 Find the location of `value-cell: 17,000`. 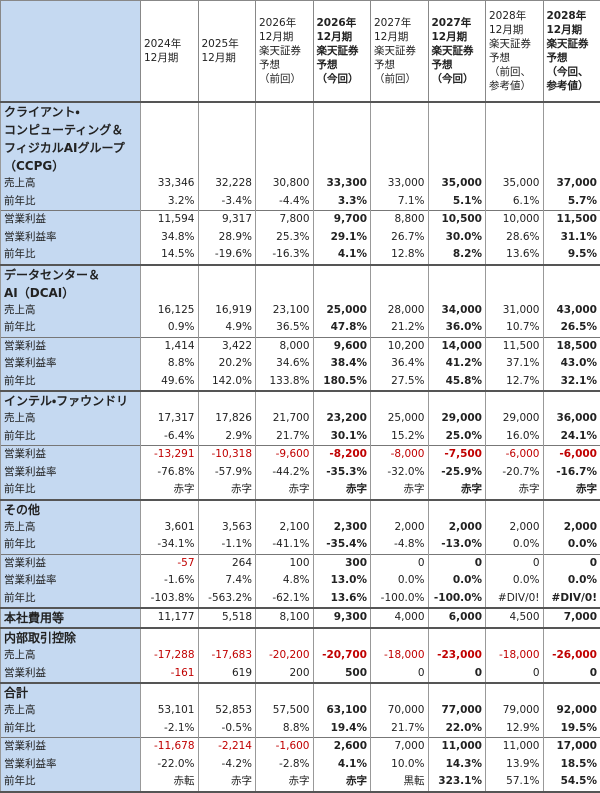

value-cell: 17,000 is located at coordinates (571, 747).